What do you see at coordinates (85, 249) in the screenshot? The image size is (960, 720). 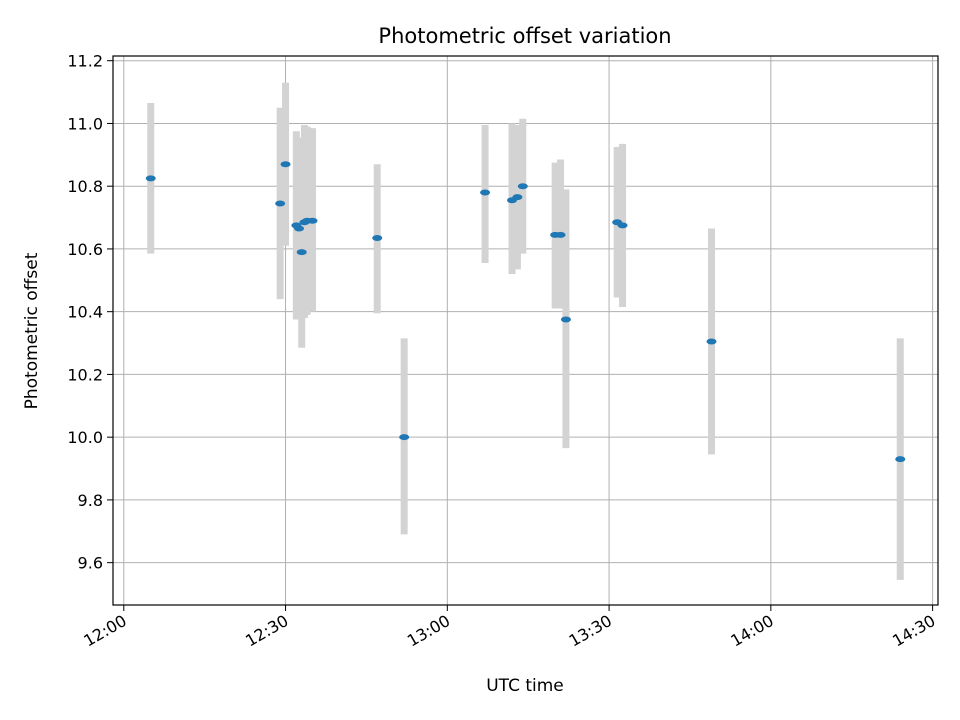 I see `y-tick-label: 10.6` at bounding box center [85, 249].